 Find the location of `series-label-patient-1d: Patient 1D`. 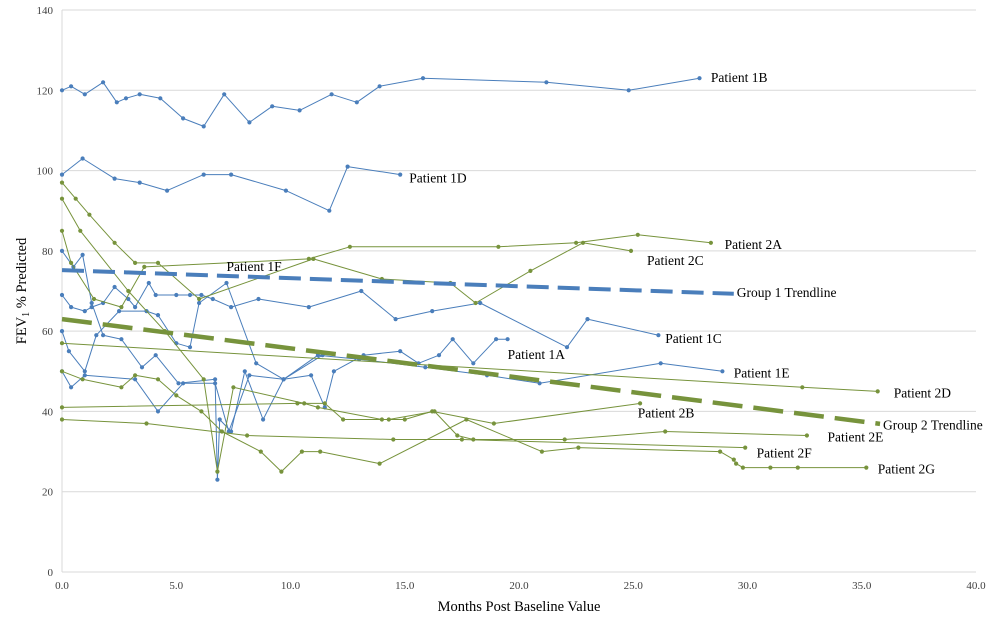

series-label-patient-1d: Patient 1D is located at coordinates (438, 178).